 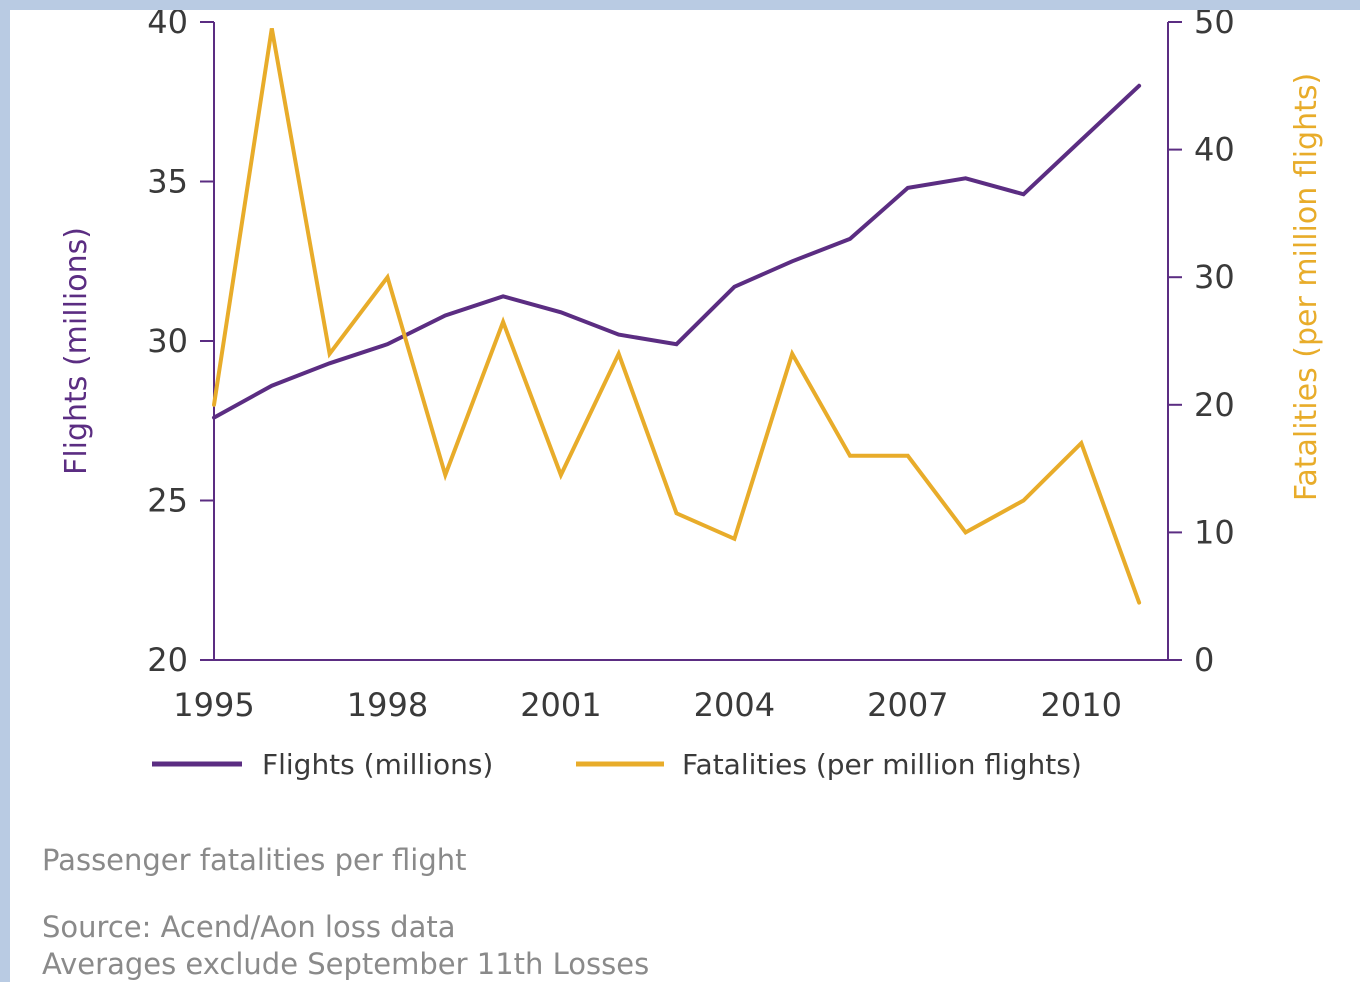 I want to click on y-right-tick-label: 40, so click(x=1214, y=150).